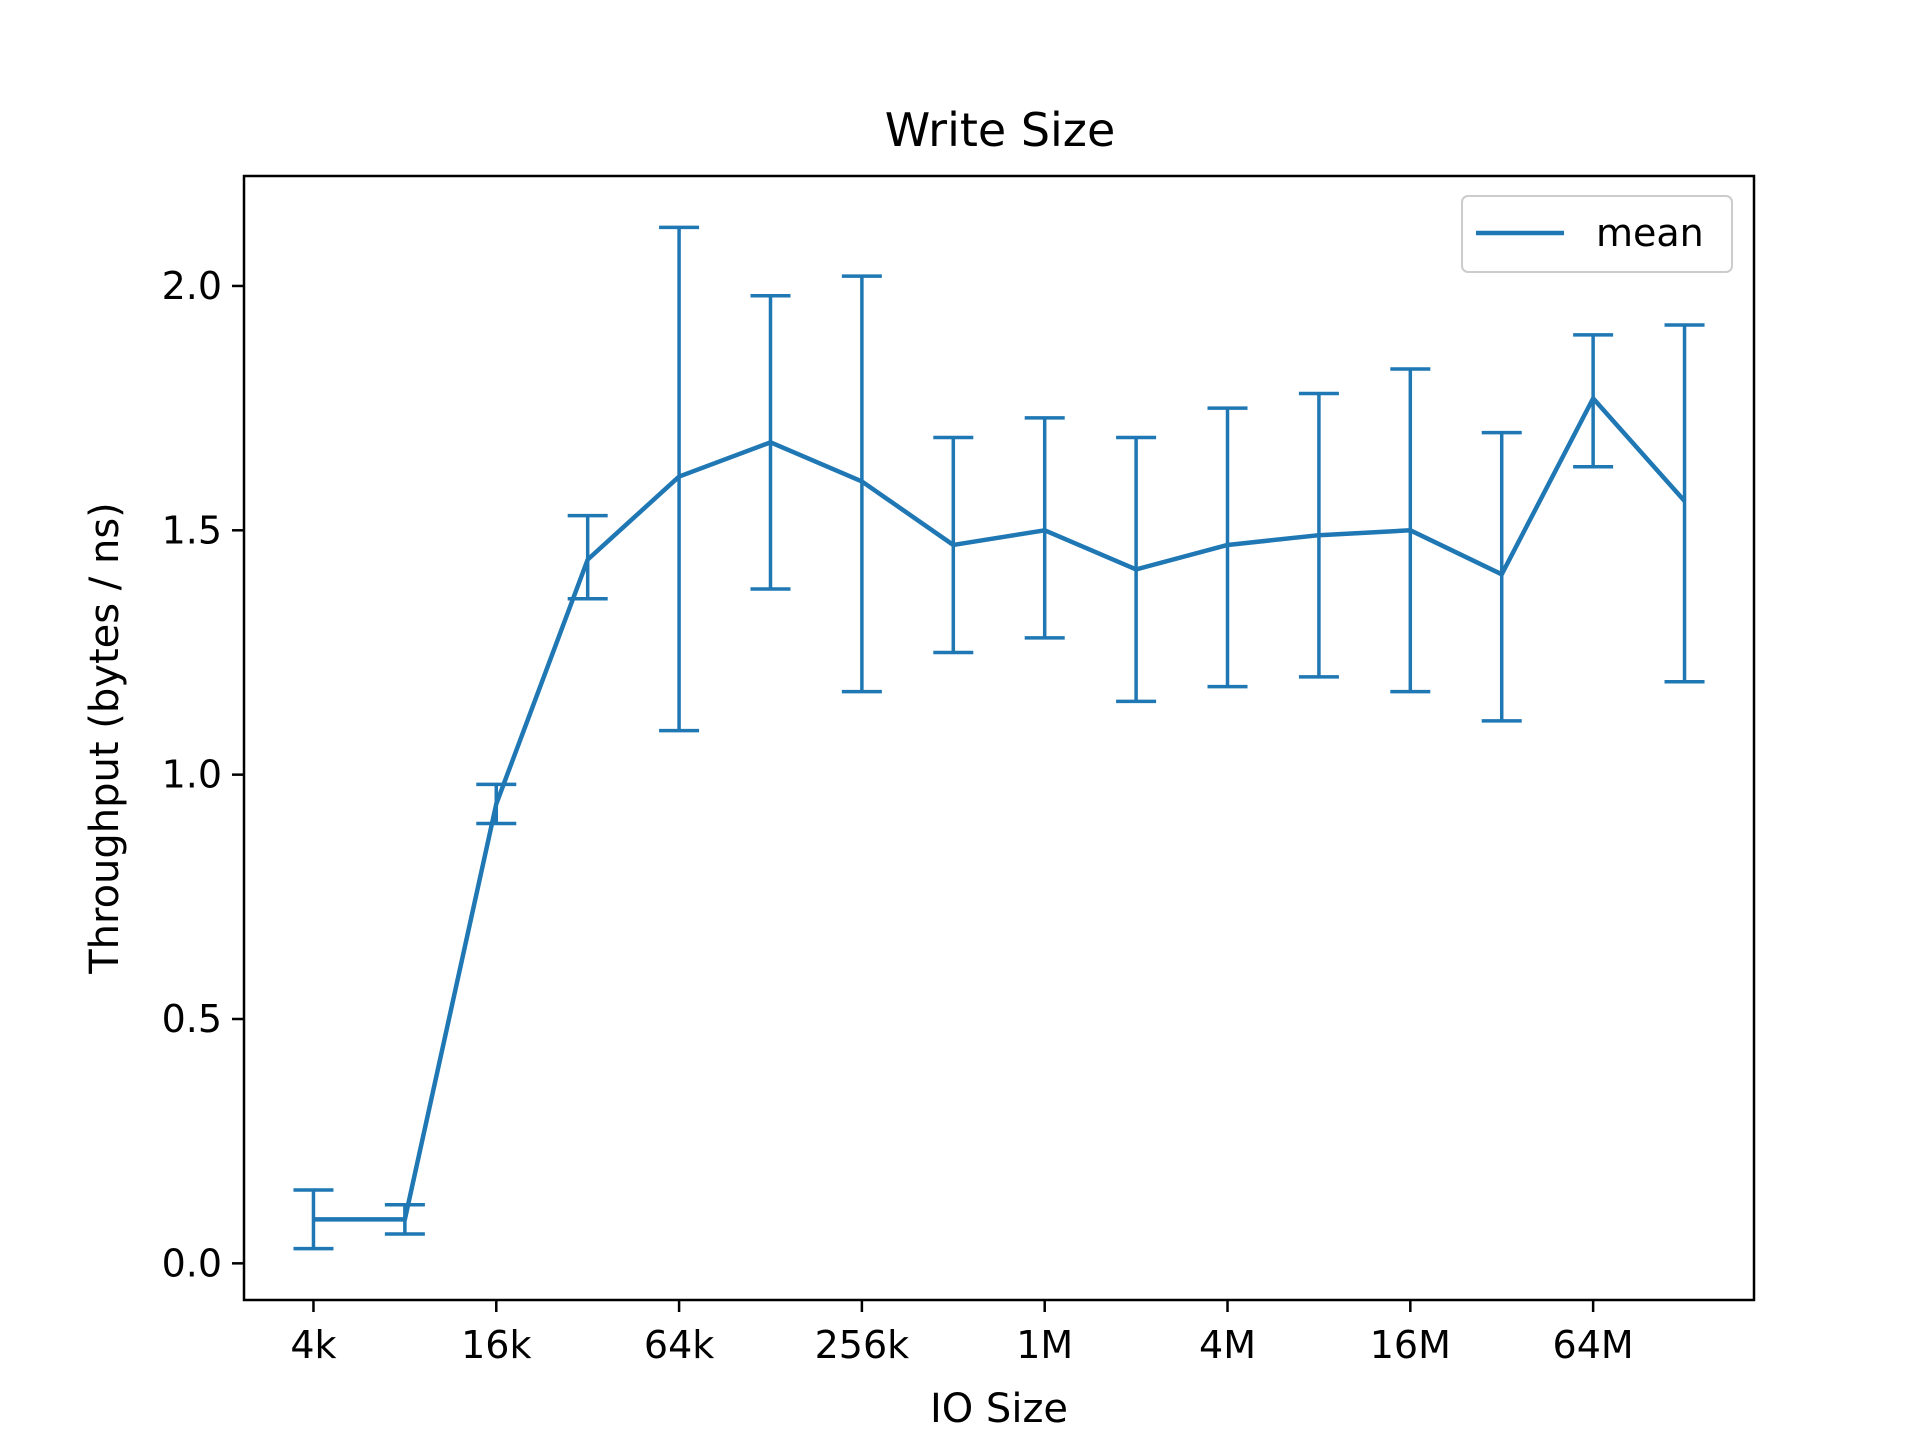  What do you see at coordinates (192, 530) in the screenshot?
I see `y-tick-label: 1.5` at bounding box center [192, 530].